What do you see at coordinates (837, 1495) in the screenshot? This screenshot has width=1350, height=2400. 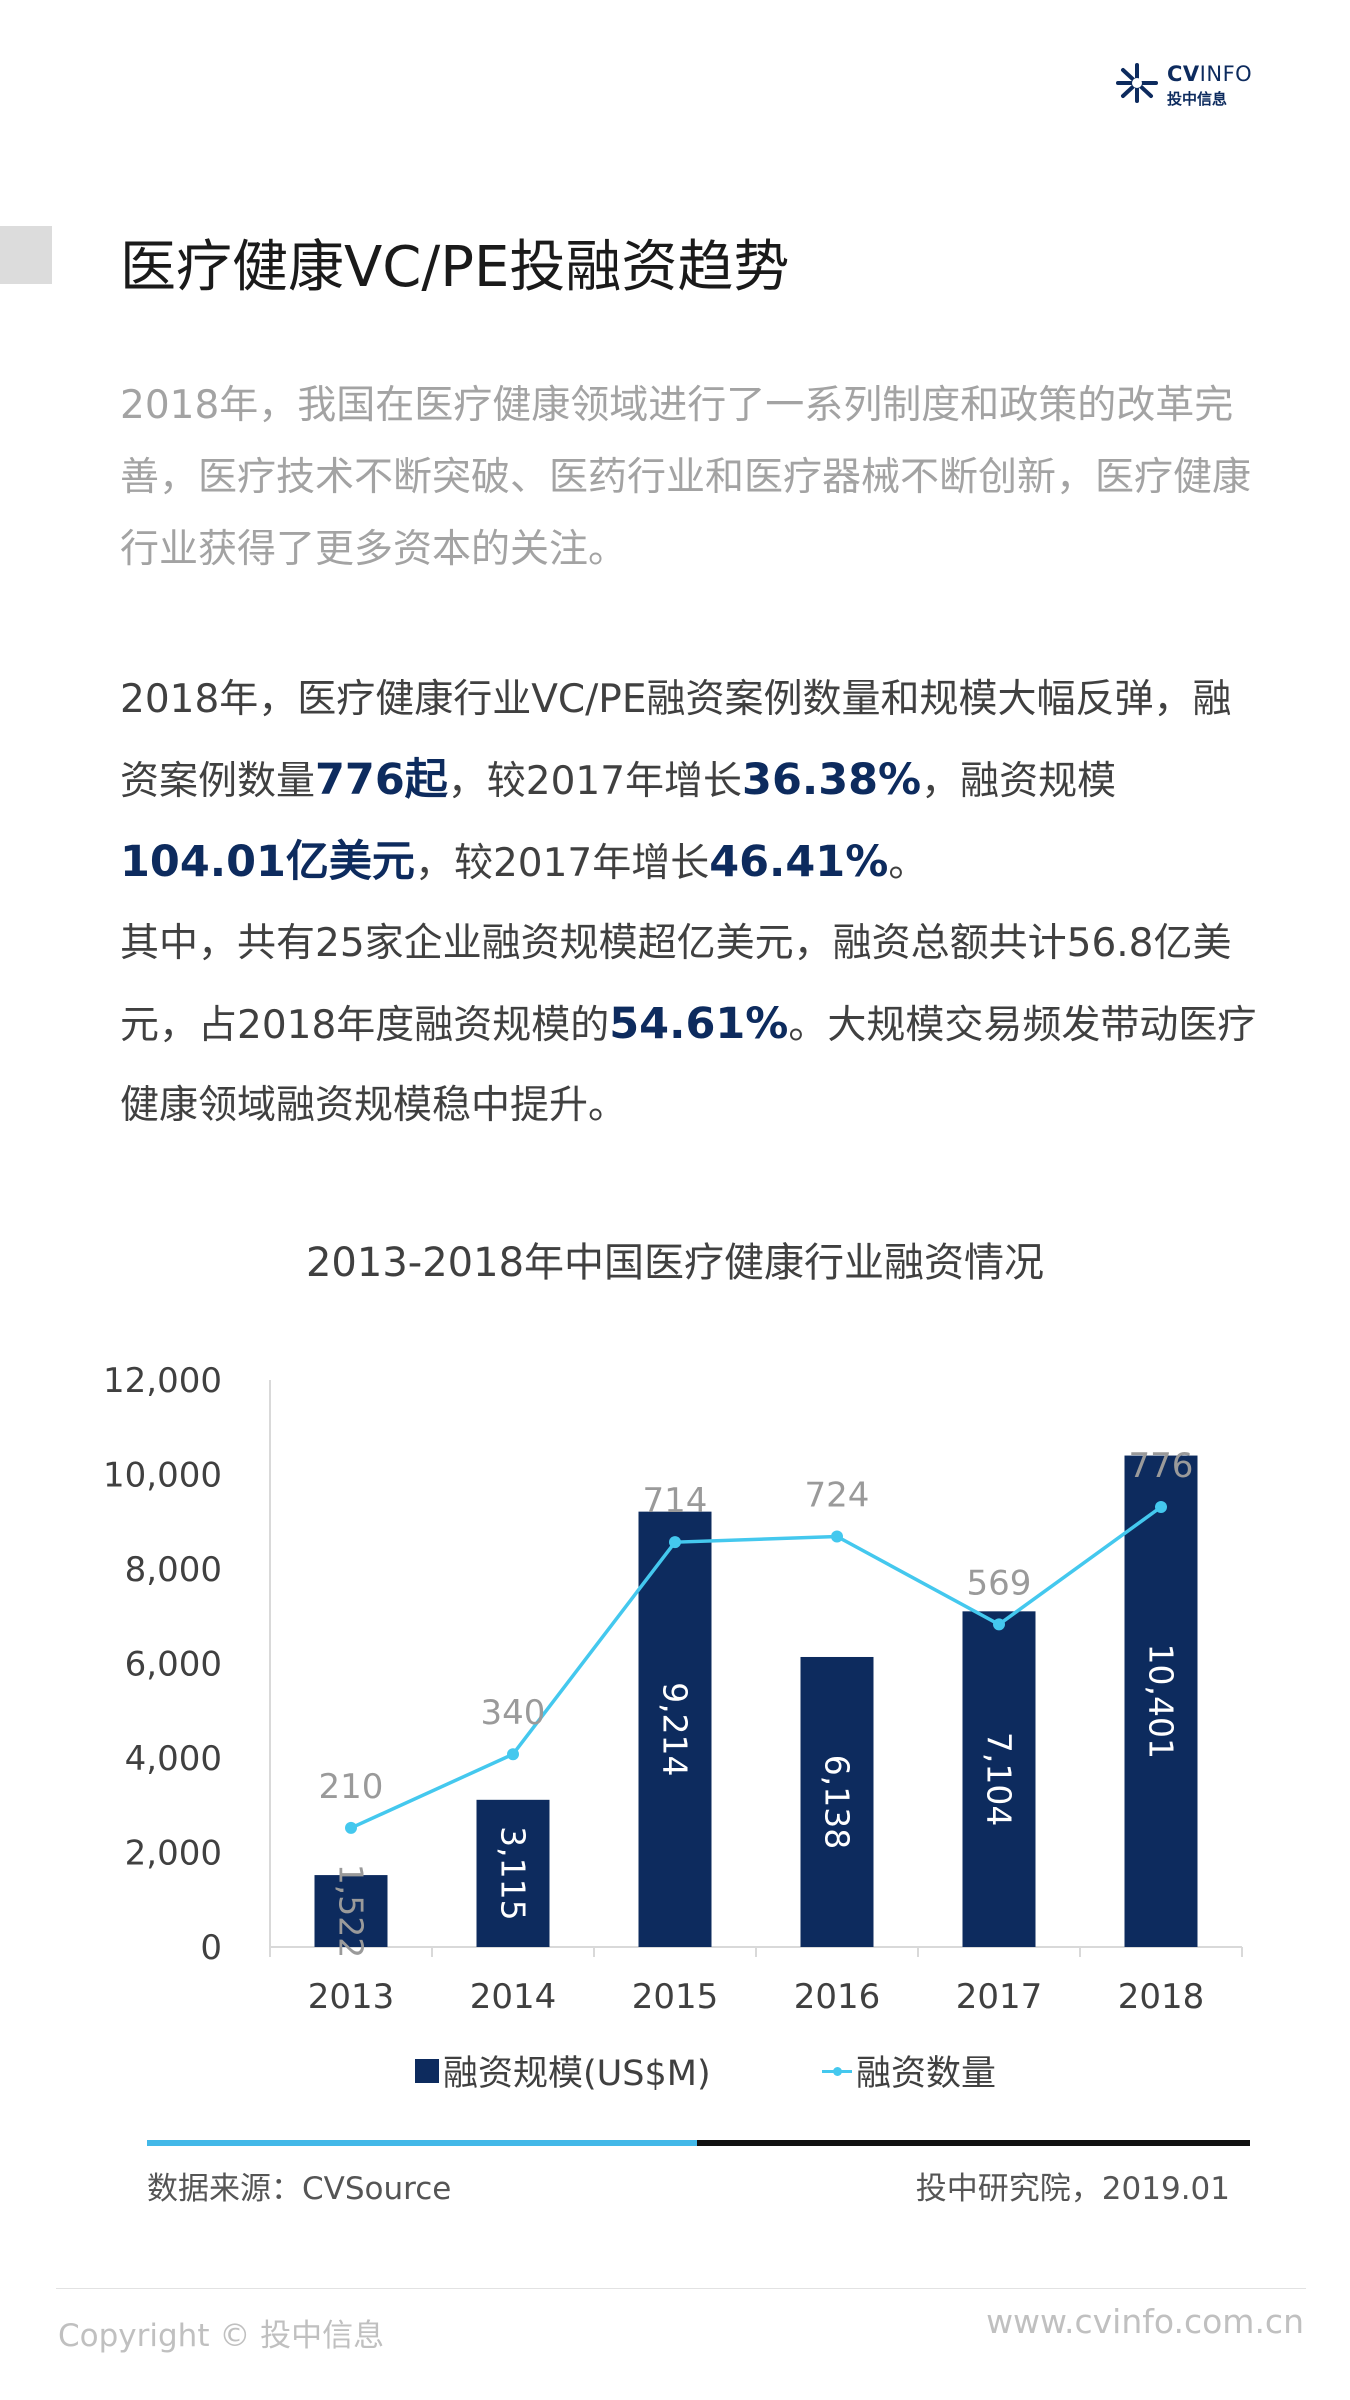 I see `count-value-label: 724` at bounding box center [837, 1495].